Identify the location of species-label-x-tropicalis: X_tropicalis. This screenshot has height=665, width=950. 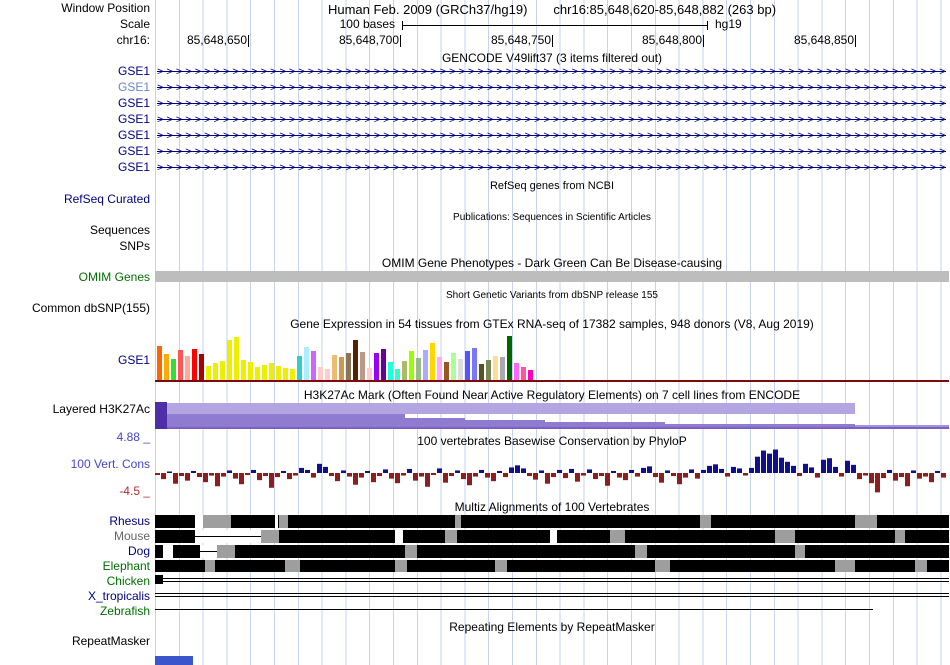
(118, 596).